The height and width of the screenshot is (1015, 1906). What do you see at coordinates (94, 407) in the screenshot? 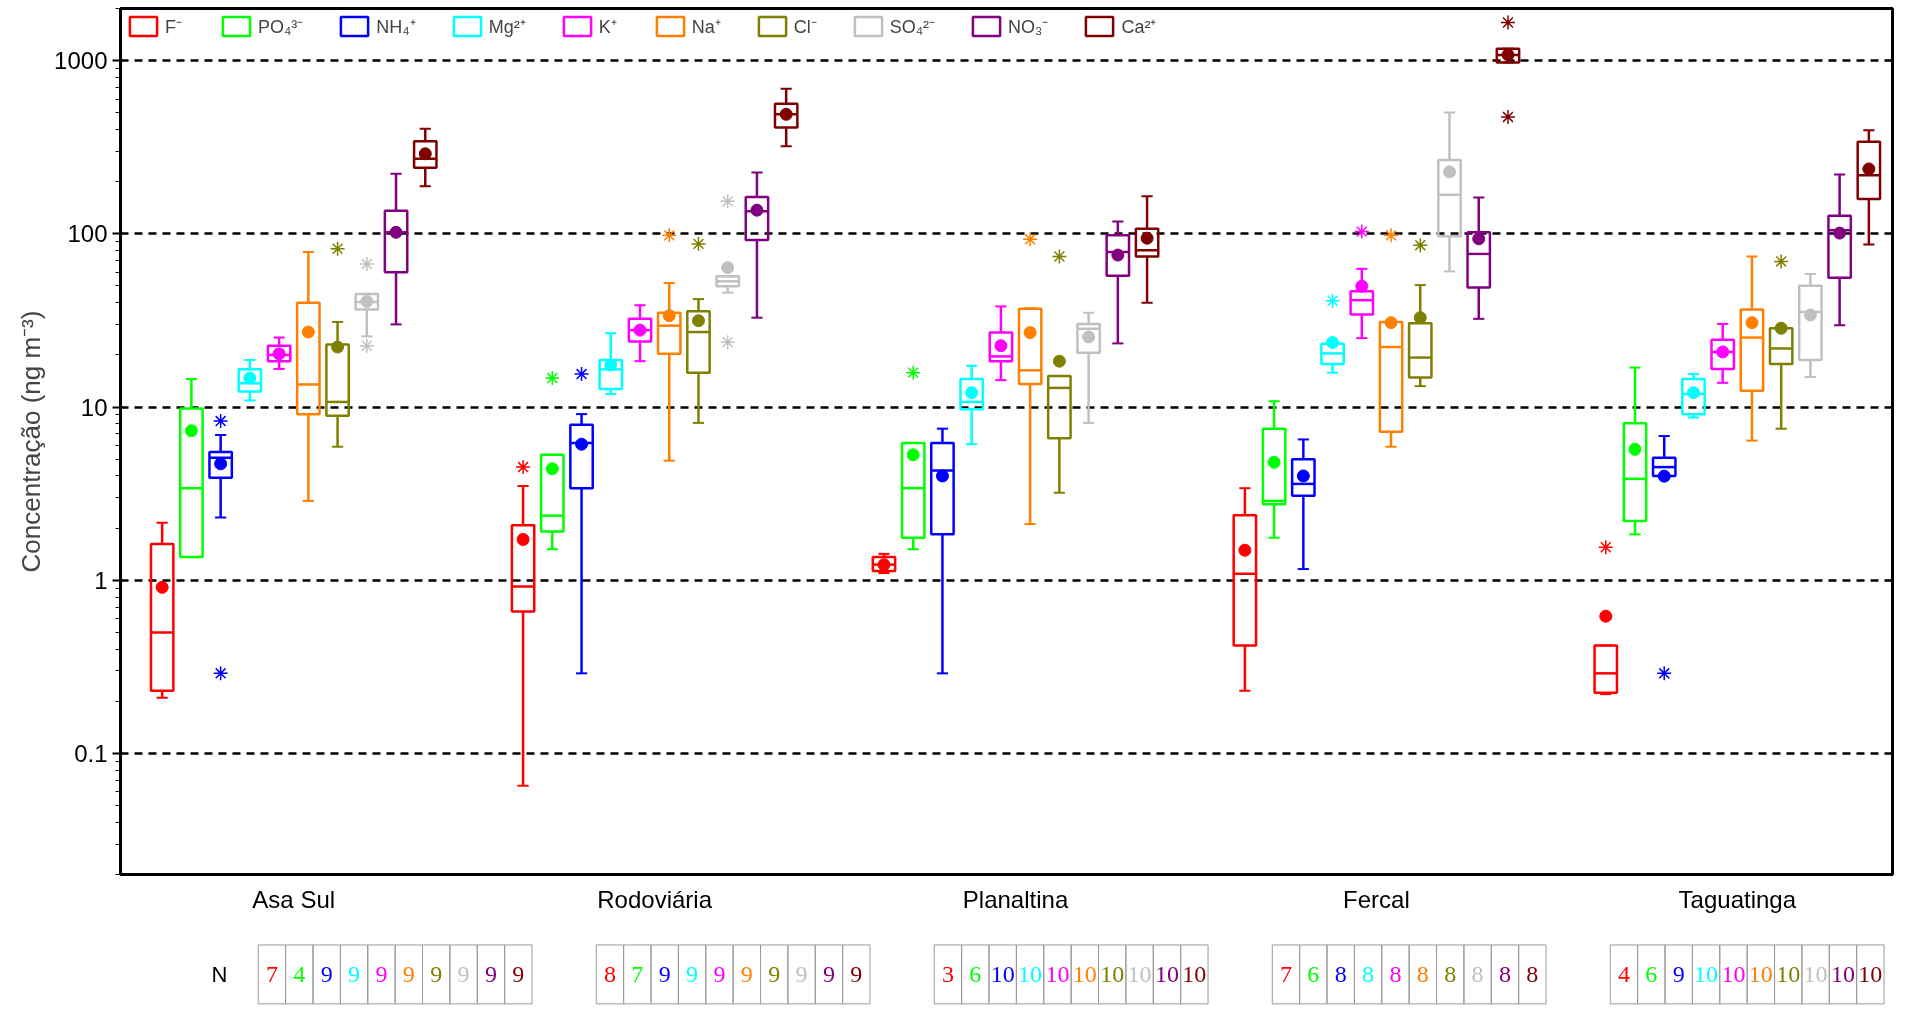
I see `y-tick-label: 10` at bounding box center [94, 407].